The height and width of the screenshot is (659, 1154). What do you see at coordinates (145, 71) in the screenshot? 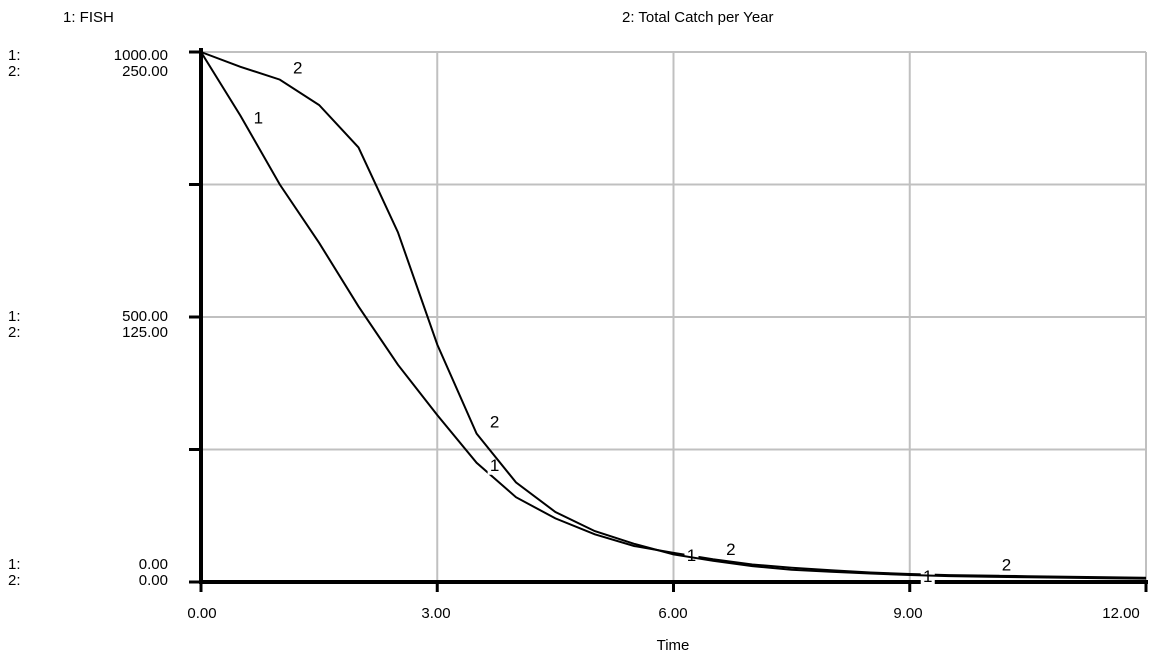
I see `y-tick-2-top: 250.00` at bounding box center [145, 71].